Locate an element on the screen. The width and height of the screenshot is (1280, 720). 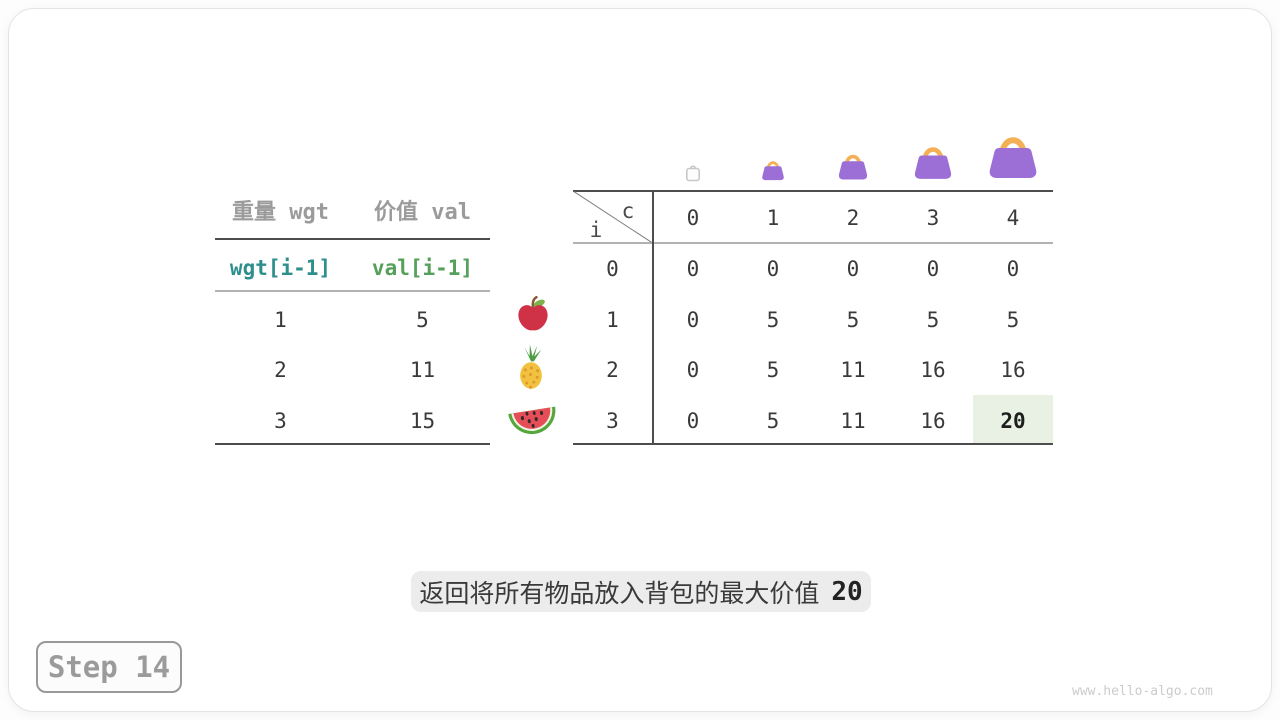
dp-row-header-0: 0 is located at coordinates (612, 269).